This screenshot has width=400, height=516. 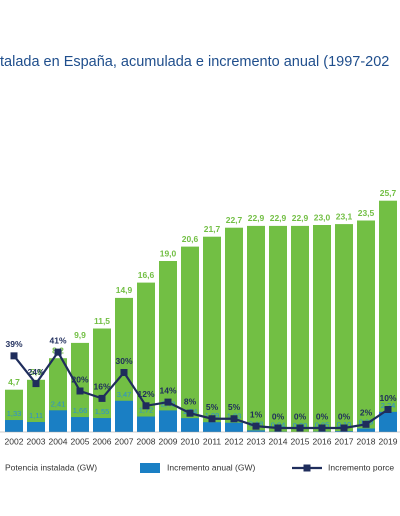 I want to click on value-label: 14%, so click(x=167, y=390).